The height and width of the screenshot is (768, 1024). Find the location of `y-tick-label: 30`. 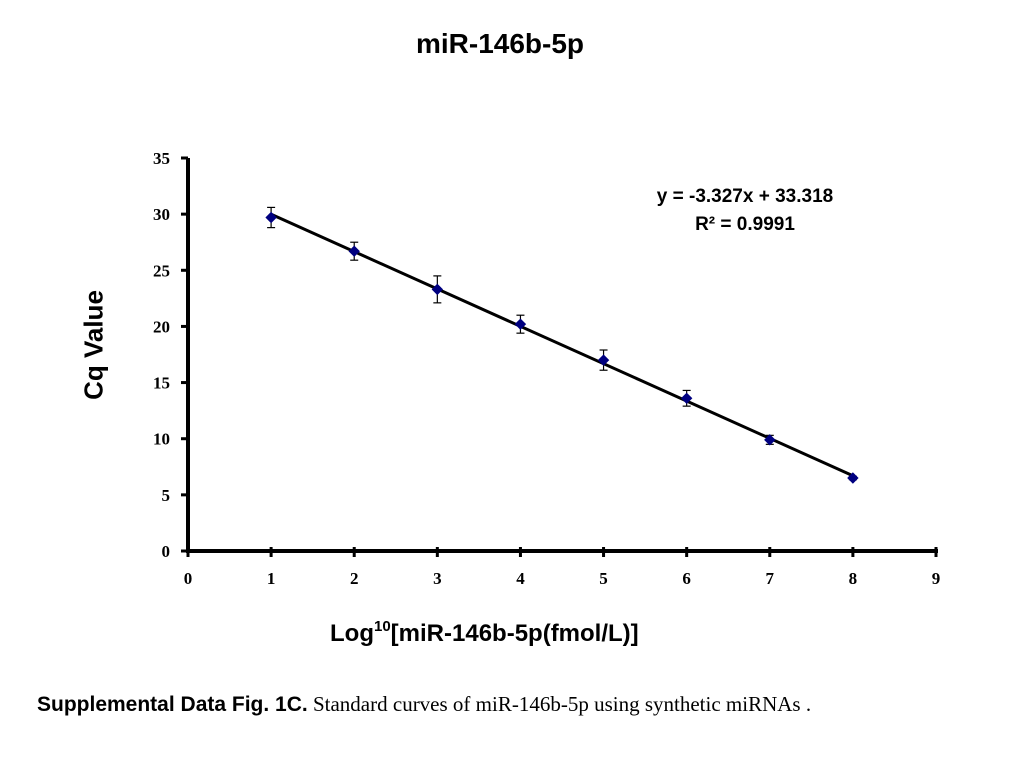

y-tick-label: 30 is located at coordinates (161, 214).